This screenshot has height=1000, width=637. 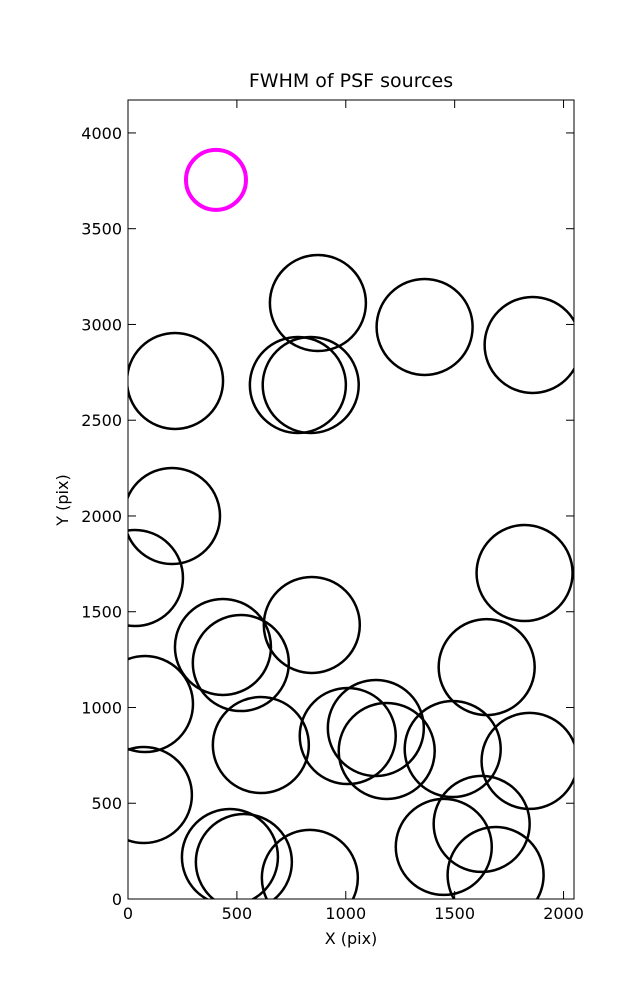 What do you see at coordinates (62, 500) in the screenshot?
I see `y-axis-label: Y (pix)` at bounding box center [62, 500].